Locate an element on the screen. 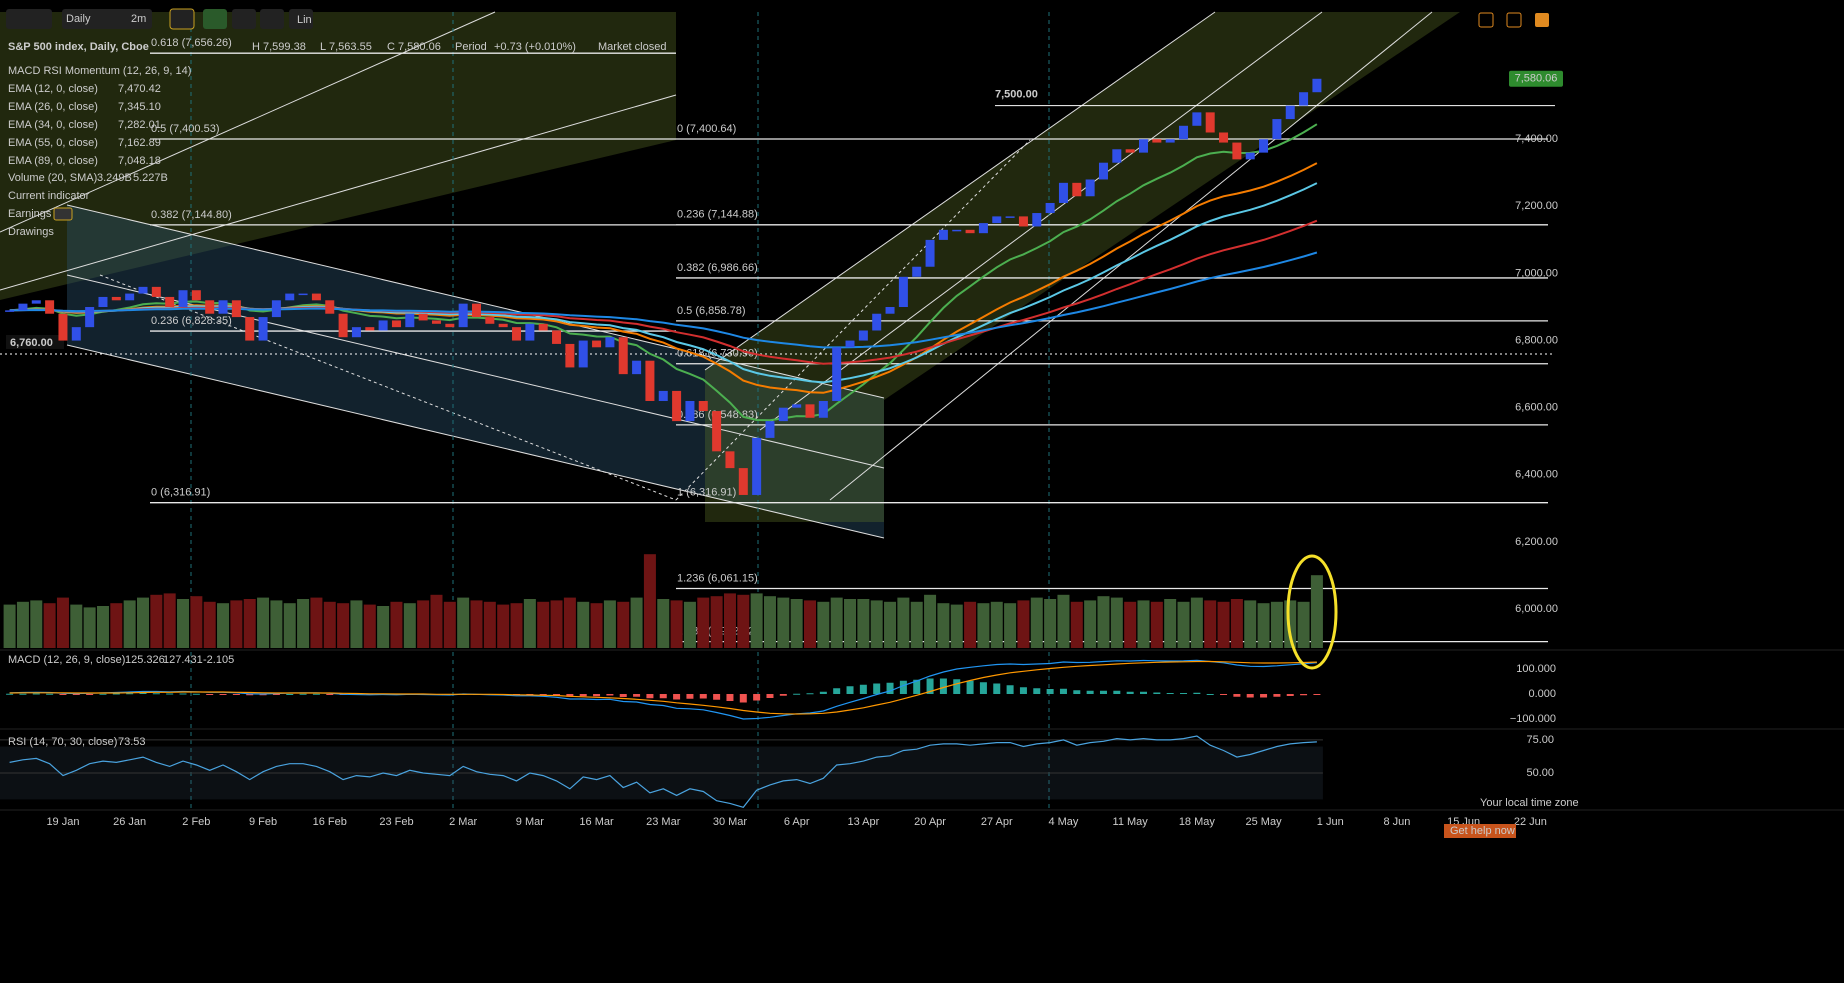 The image size is (1844, 983). fib-label: 0.382 (6,986.66) is located at coordinates (717, 268).